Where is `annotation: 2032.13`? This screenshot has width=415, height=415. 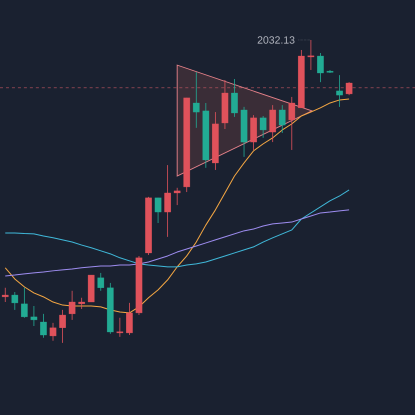
annotation: 2032.13 is located at coordinates (276, 40).